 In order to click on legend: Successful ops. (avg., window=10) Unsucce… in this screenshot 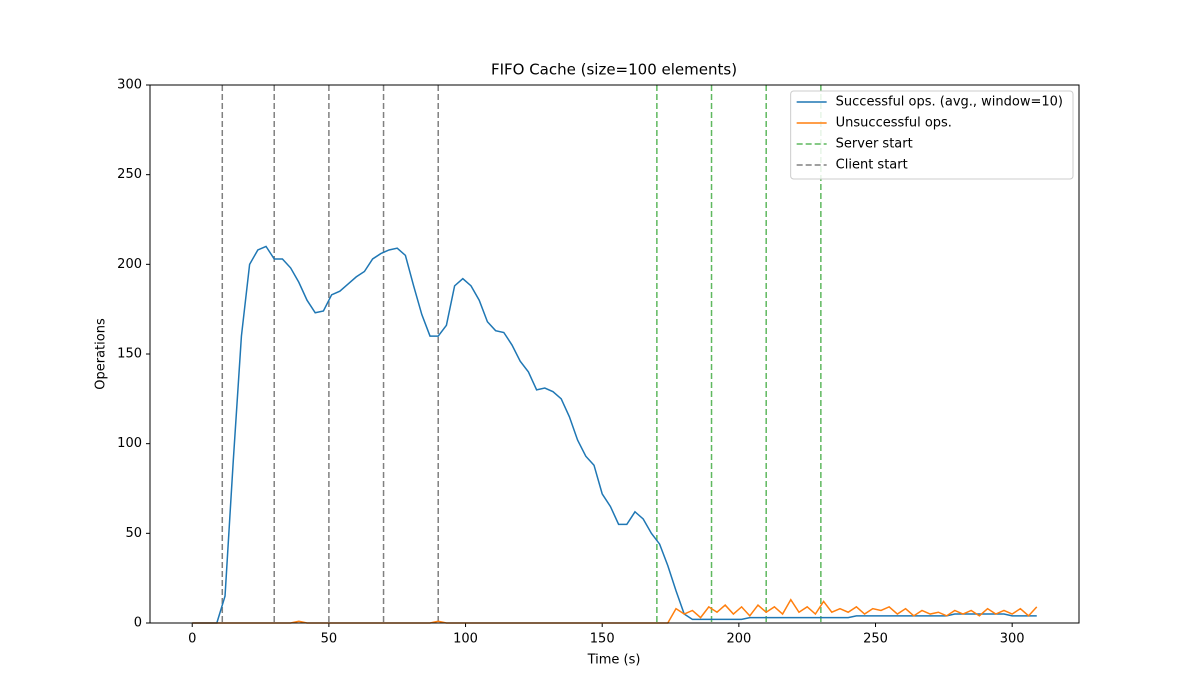, I will do `click(932, 135)`.